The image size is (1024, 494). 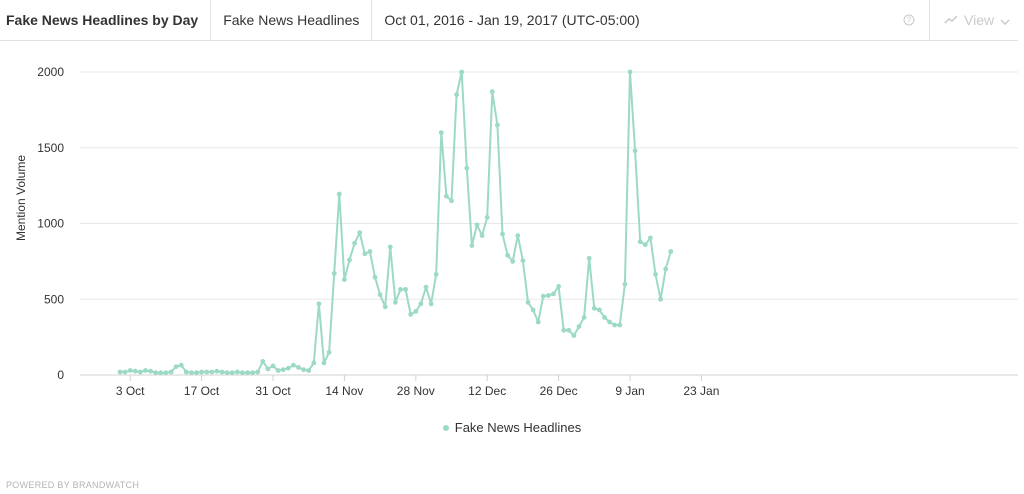 What do you see at coordinates (292, 20) in the screenshot?
I see `query-name: Fake News Headlines` at bounding box center [292, 20].